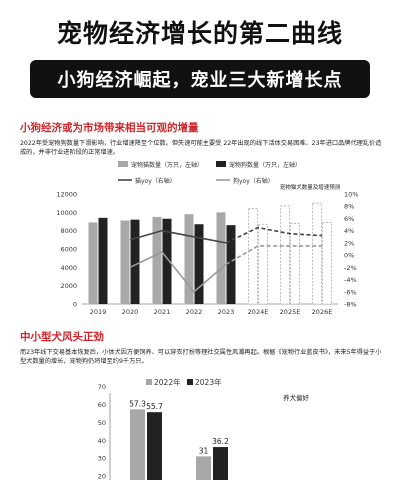 This screenshot has width=400, height=480. I want to click on bar-cat-2025E, so click(285, 255).